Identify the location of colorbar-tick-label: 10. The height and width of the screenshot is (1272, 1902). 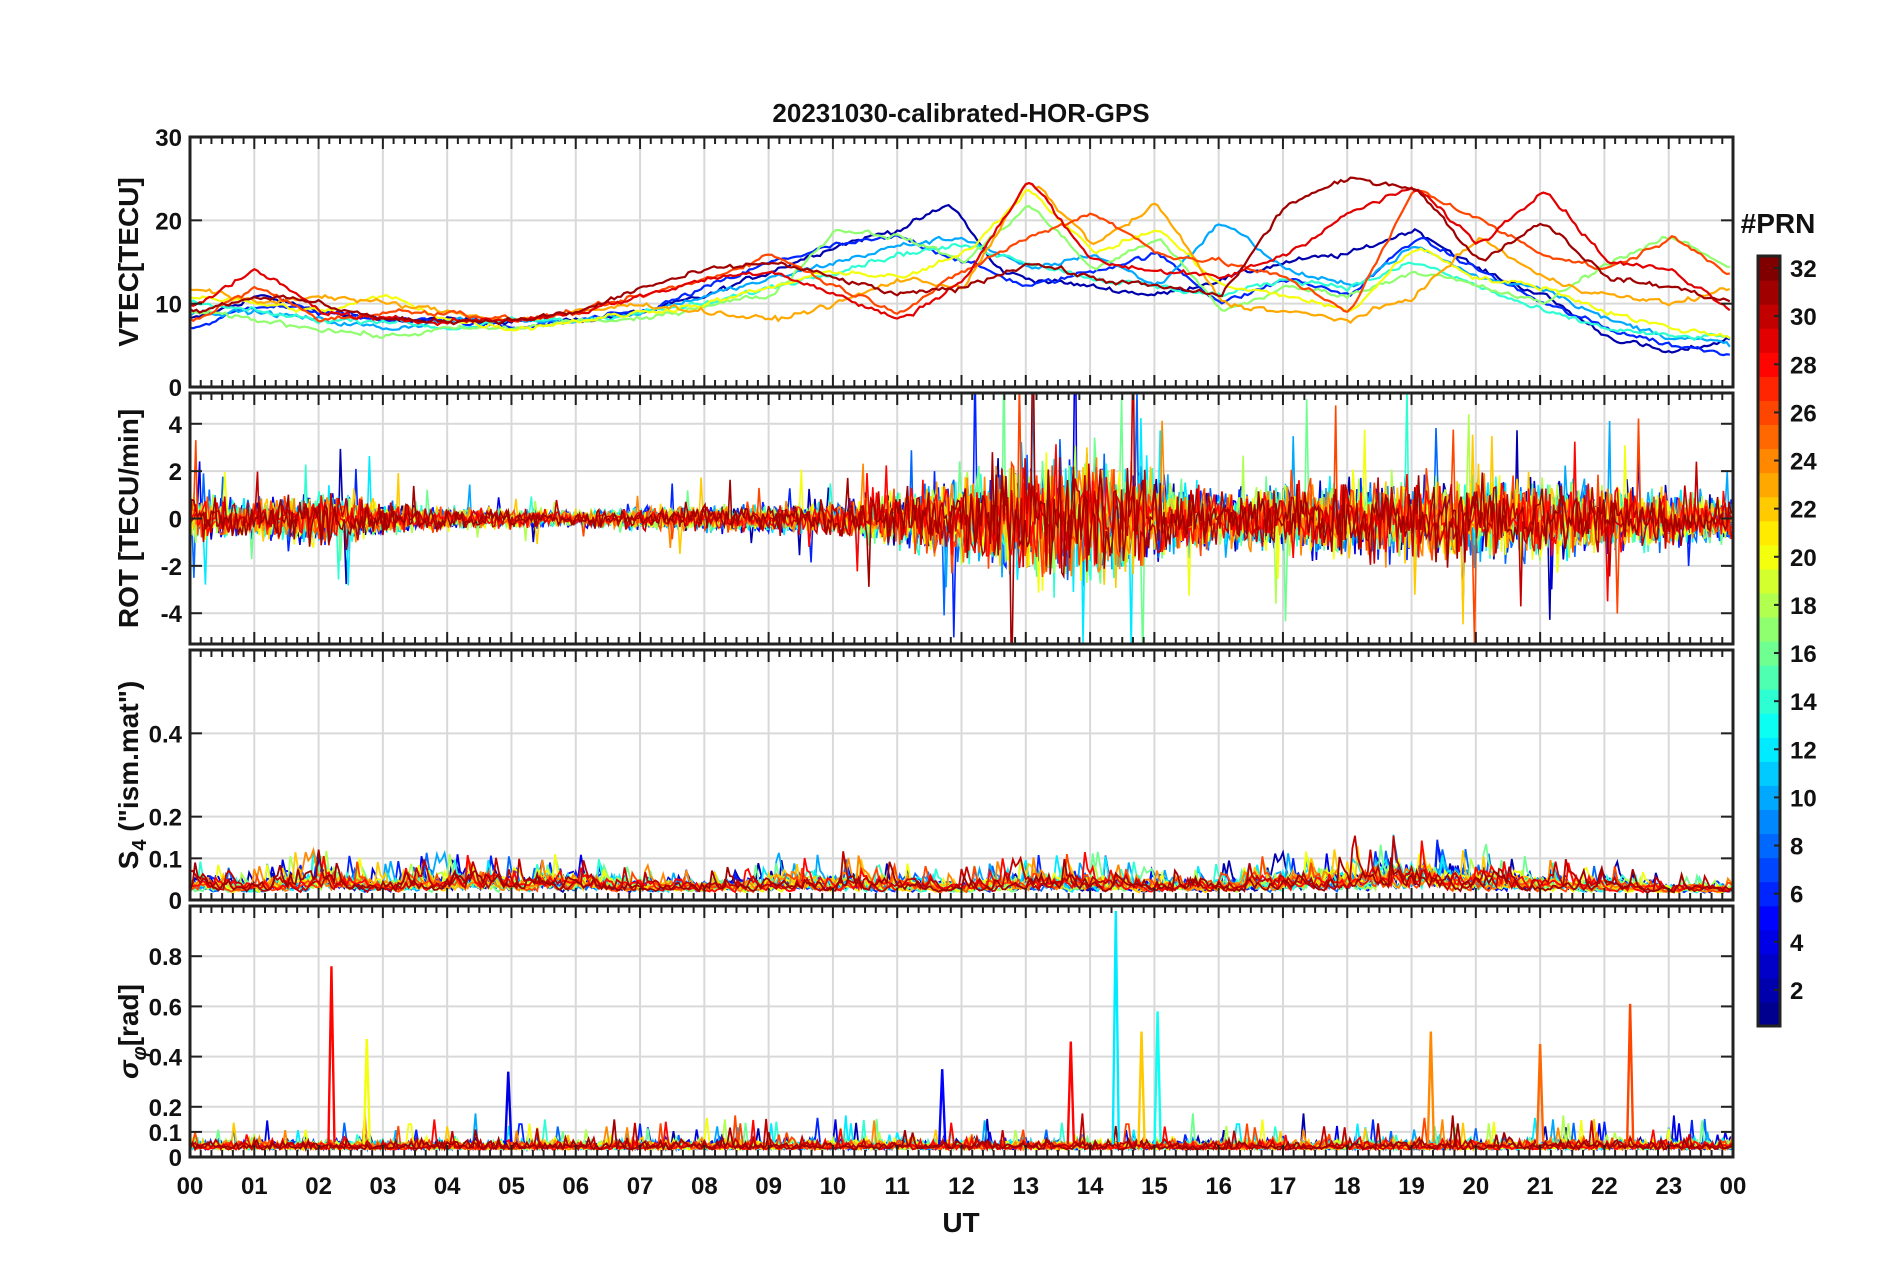
(1803, 798).